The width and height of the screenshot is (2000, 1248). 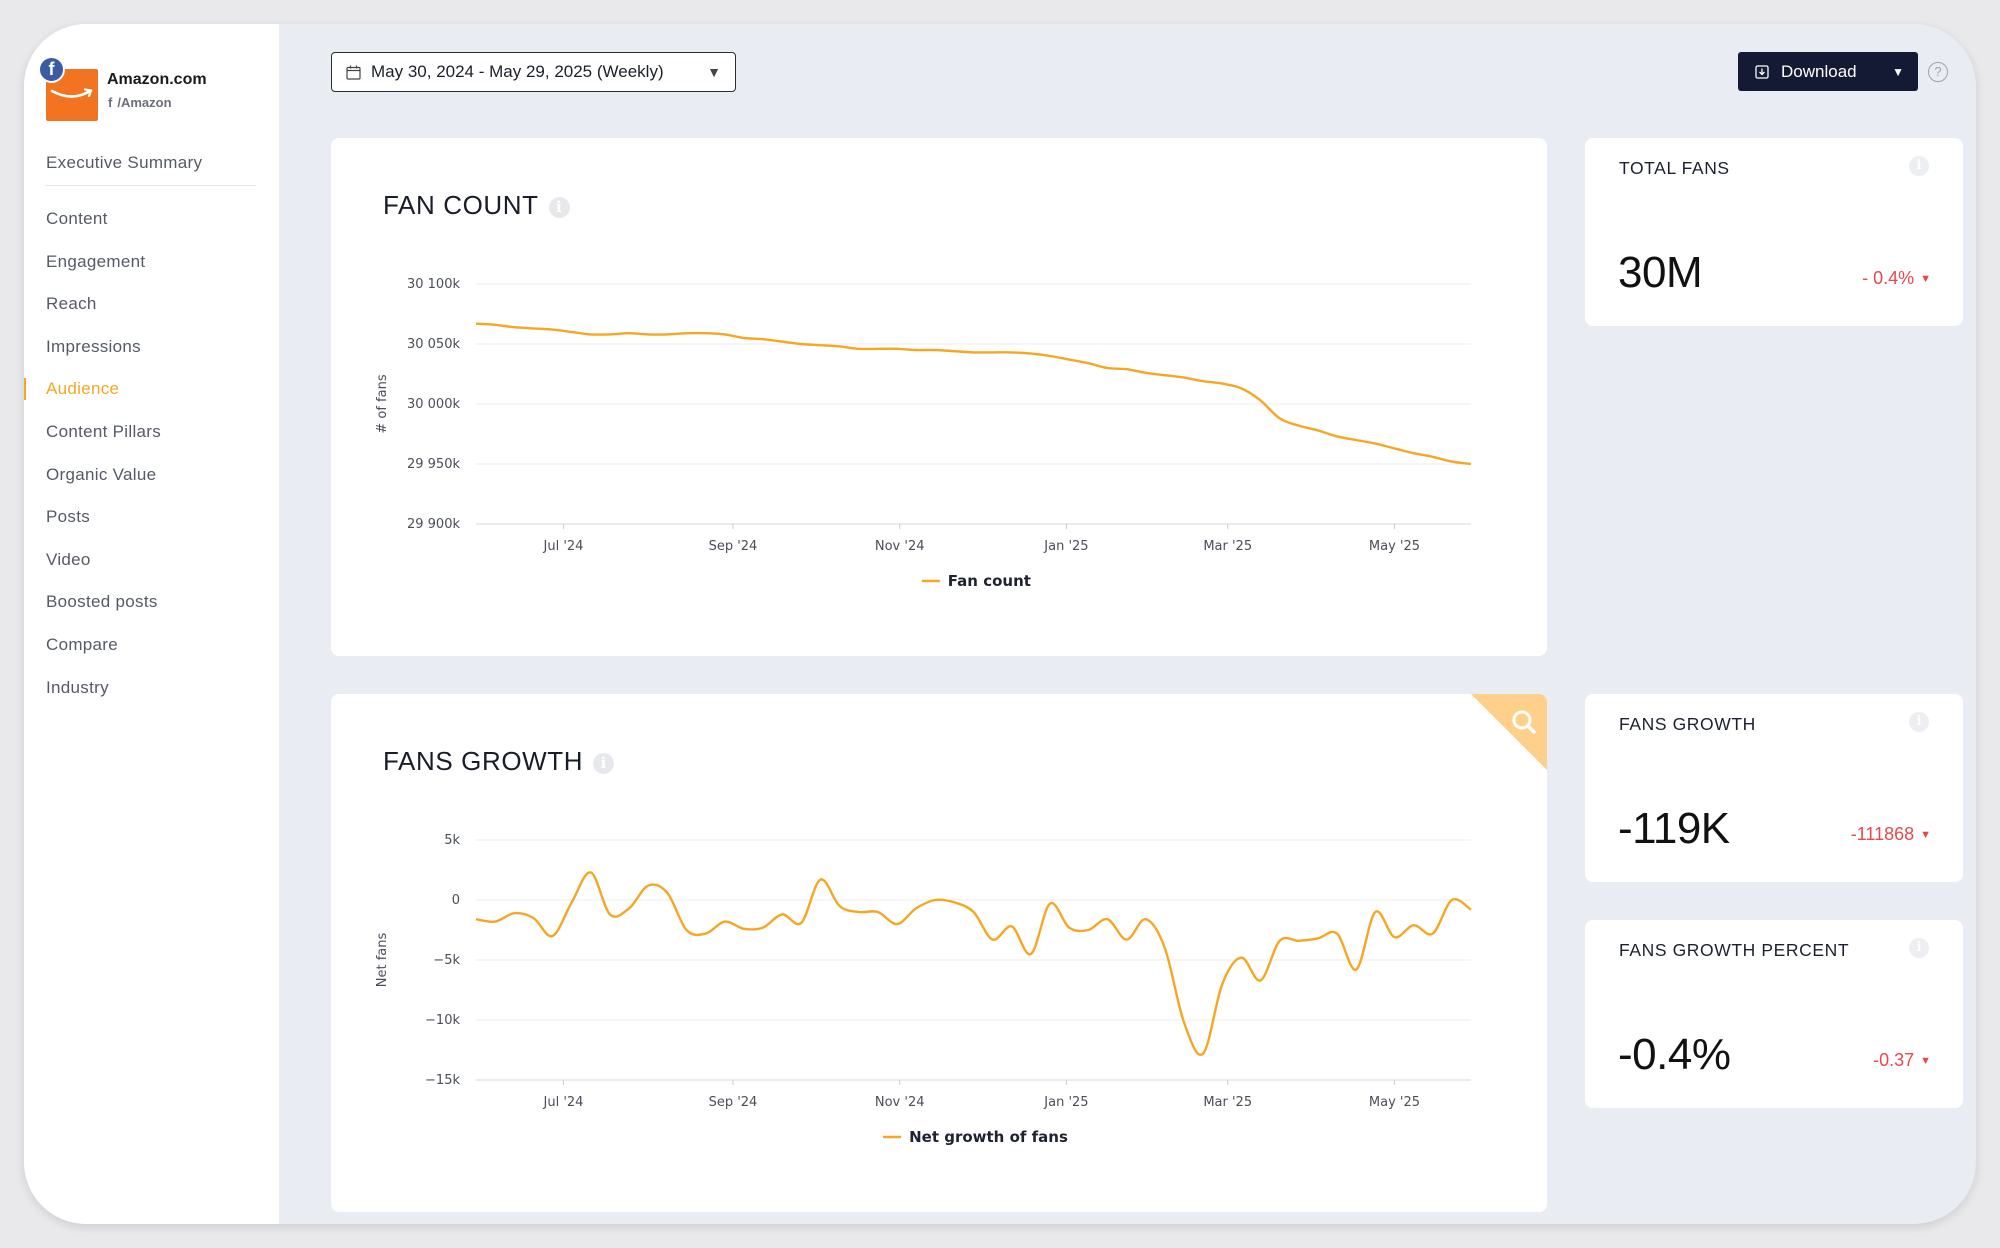 I want to click on stat-change-text: -0.37, so click(x=1894, y=1060).